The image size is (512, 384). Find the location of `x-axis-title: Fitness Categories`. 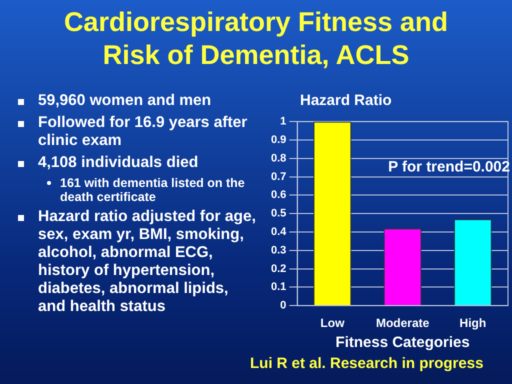

x-axis-title: Fitness Categories is located at coordinates (403, 343).